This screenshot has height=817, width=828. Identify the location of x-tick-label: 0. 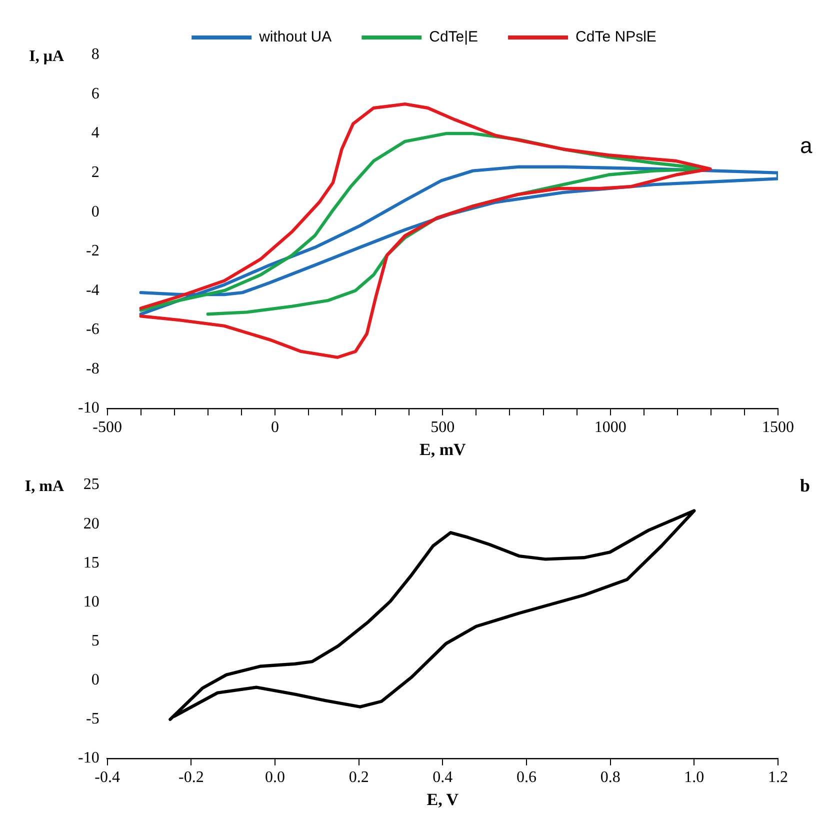
(274, 427).